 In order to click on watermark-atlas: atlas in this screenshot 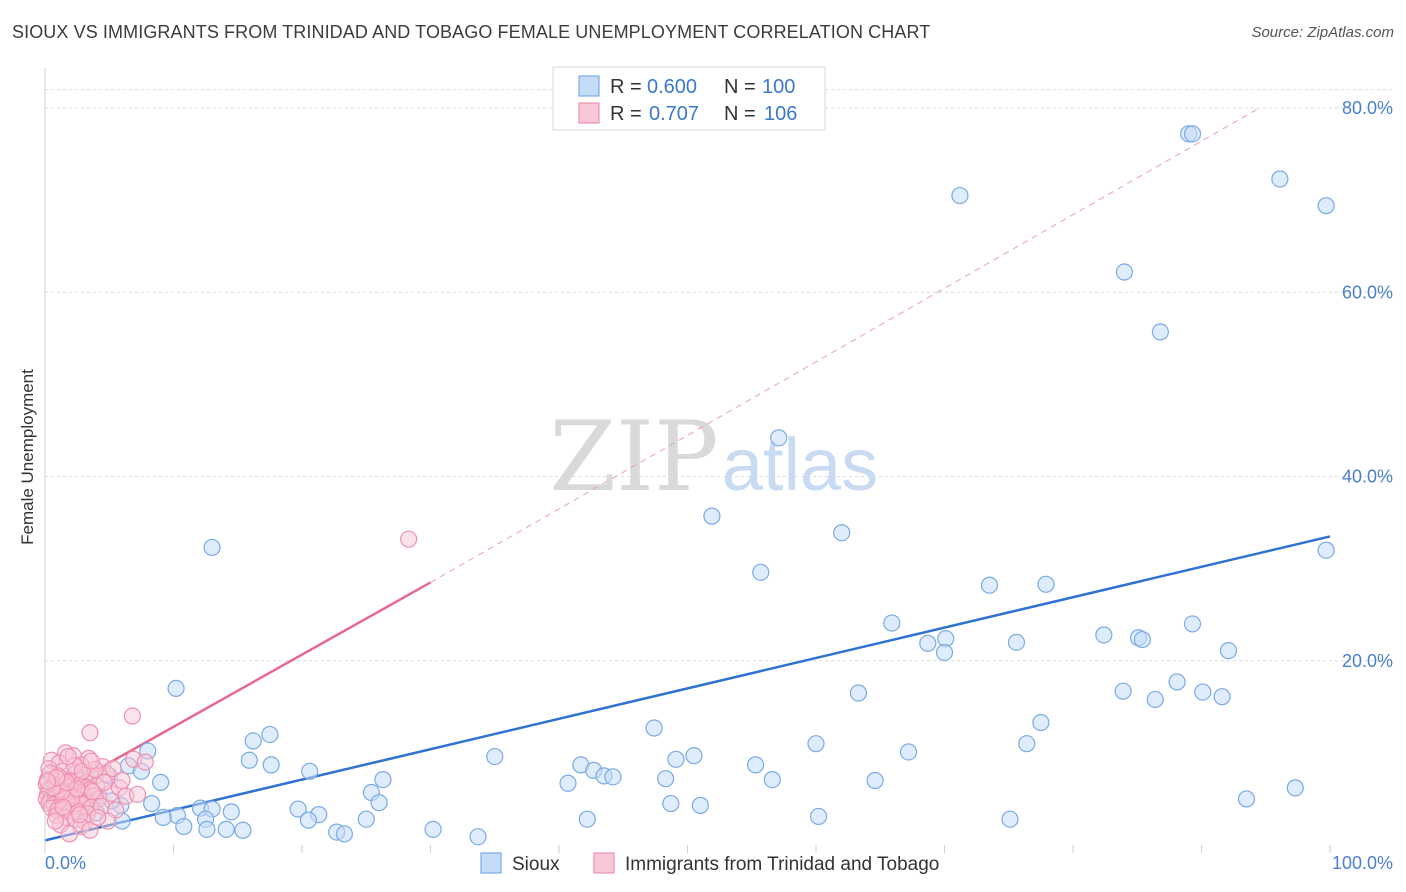, I will do `click(800, 464)`.